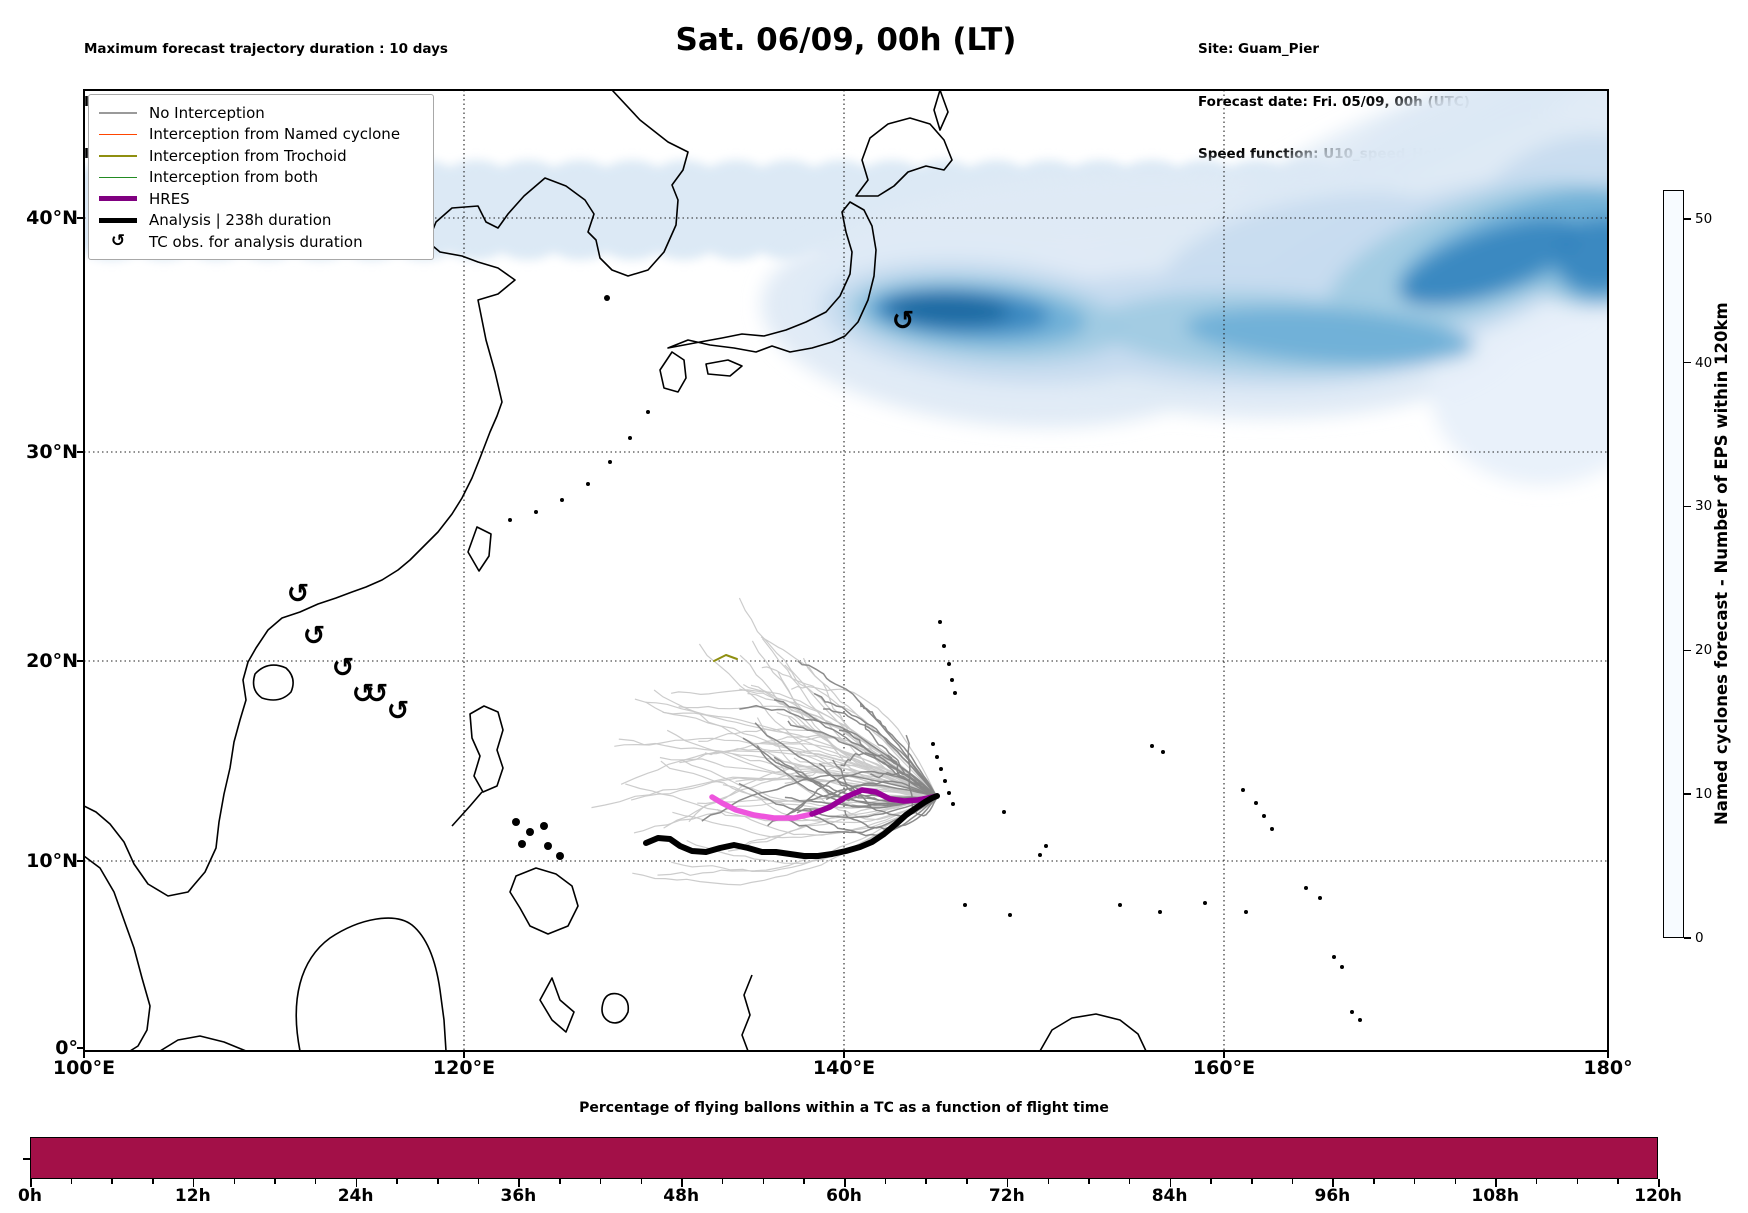 The width and height of the screenshot is (1748, 1213). Describe the element at coordinates (1608, 1068) in the screenshot. I see `x-tick-label: 180°` at that location.